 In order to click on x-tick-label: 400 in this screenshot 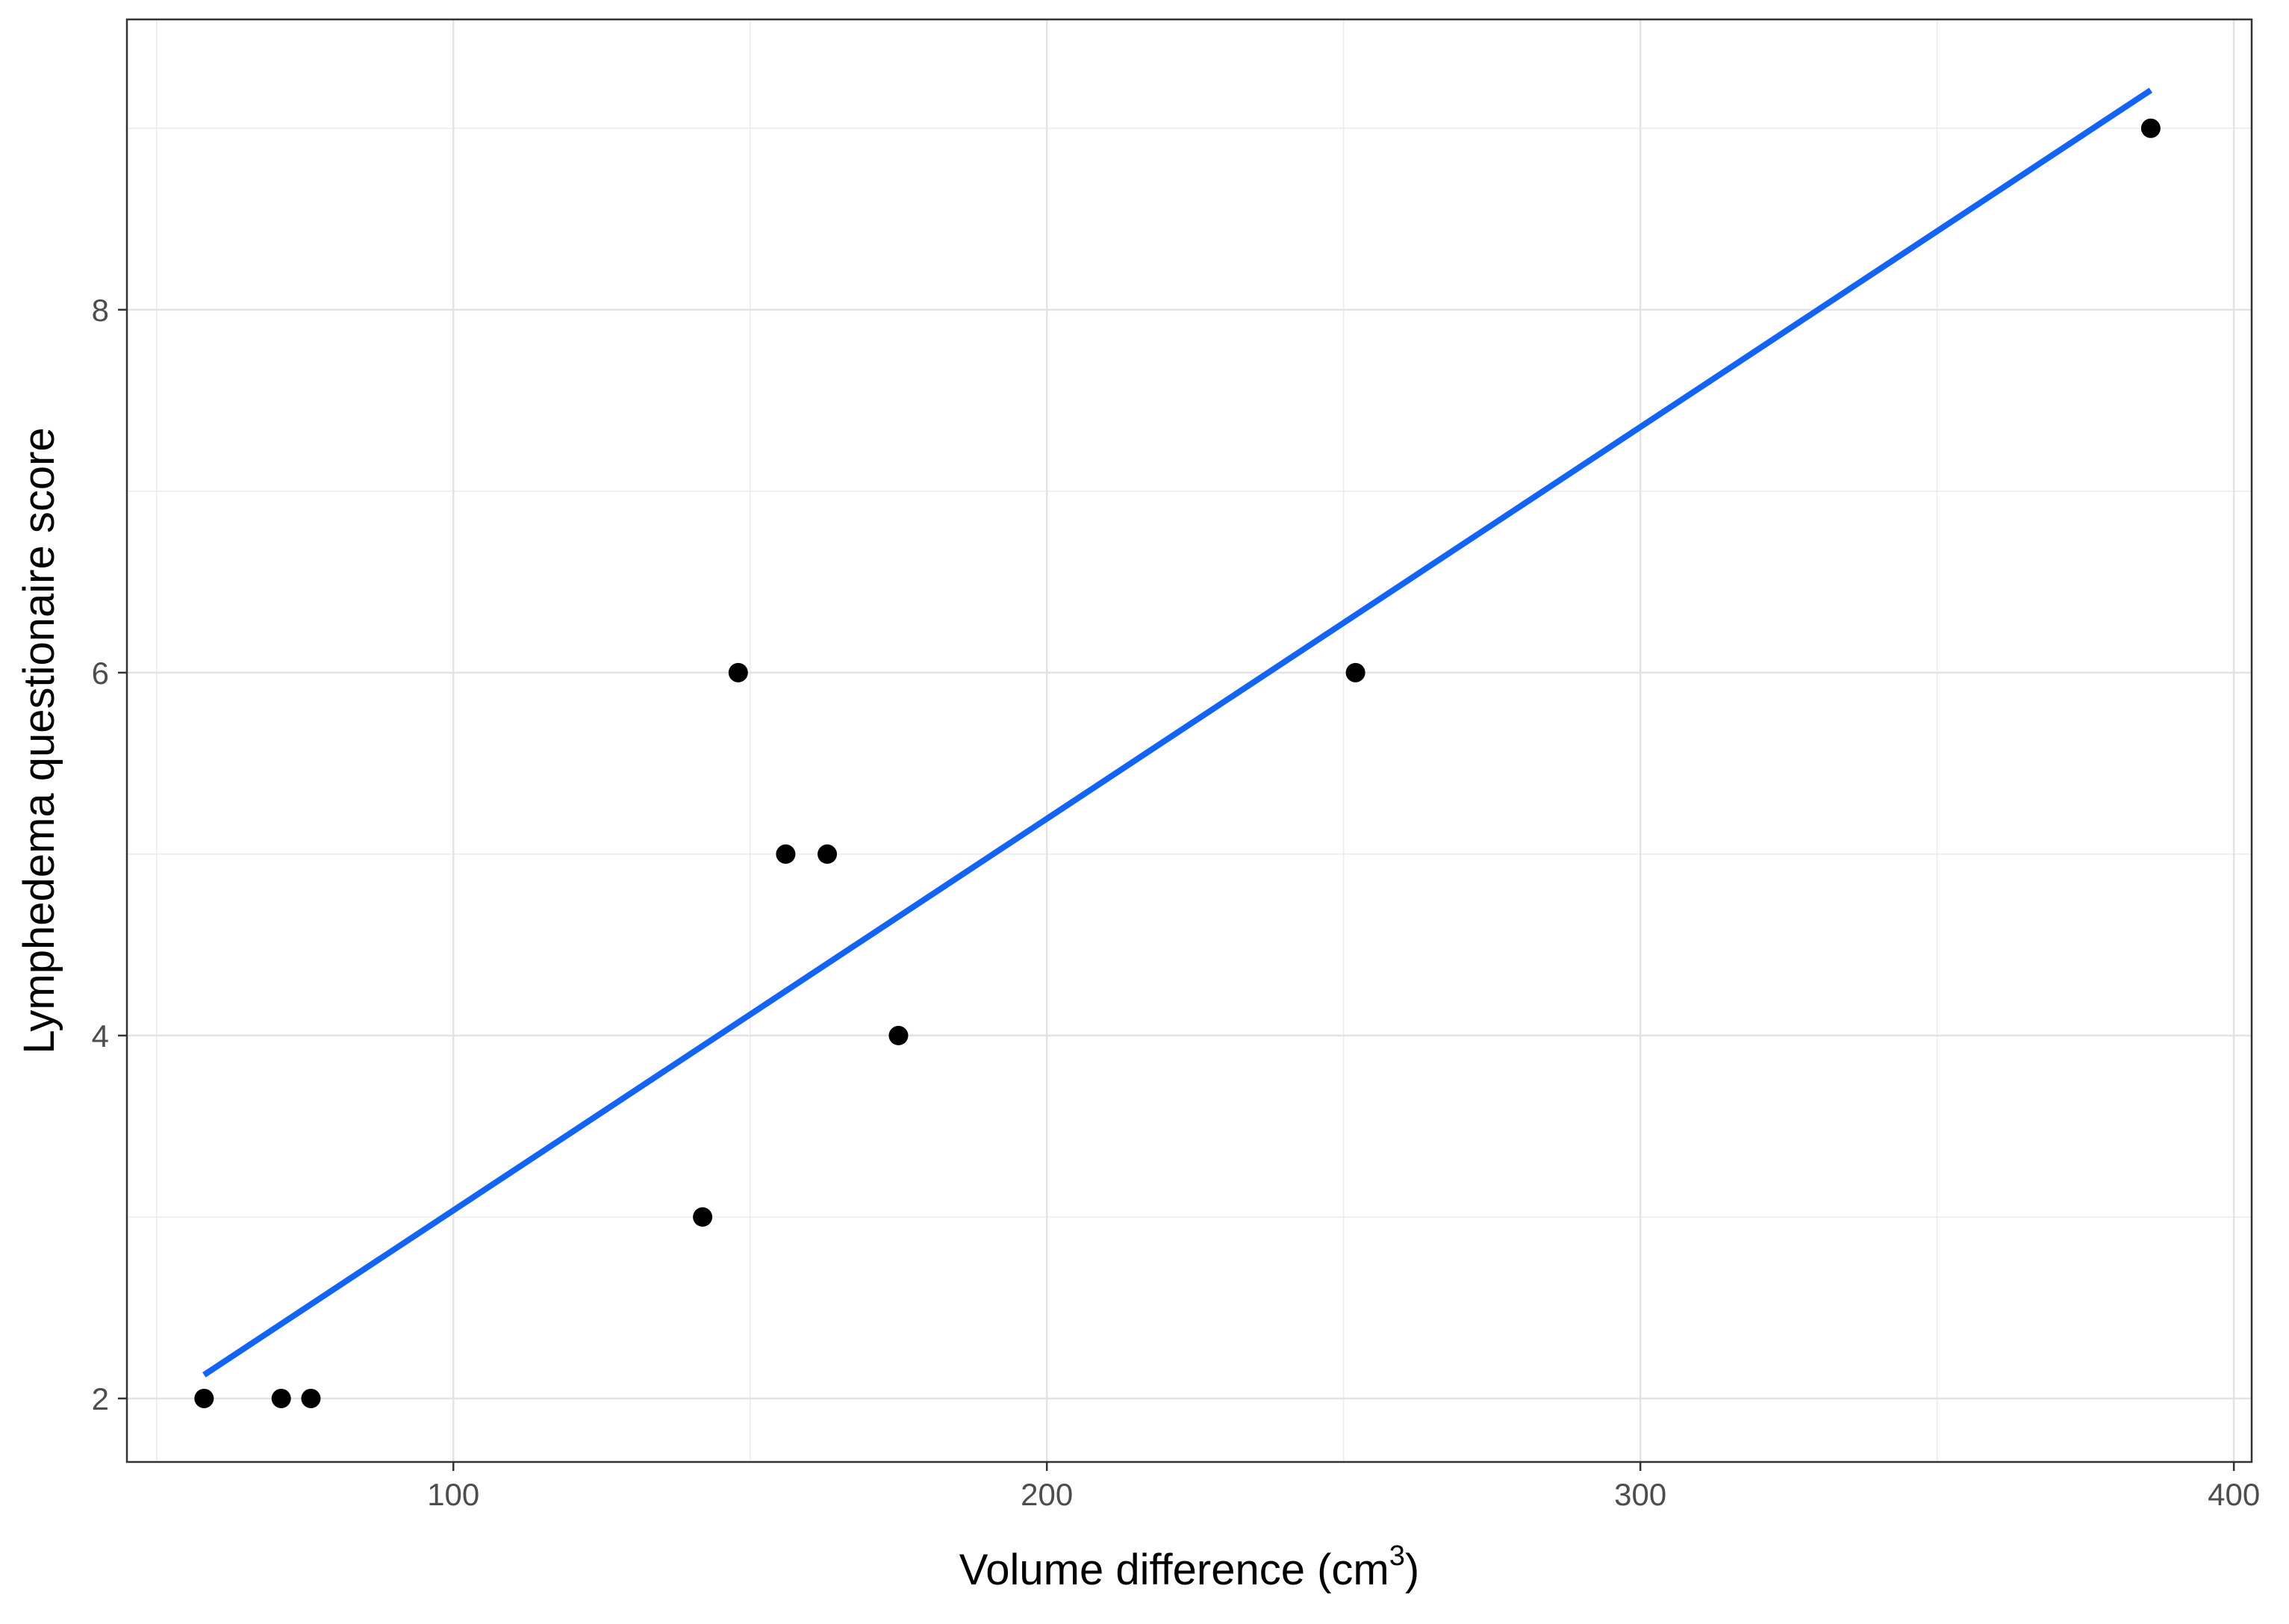, I will do `click(2234, 1494)`.